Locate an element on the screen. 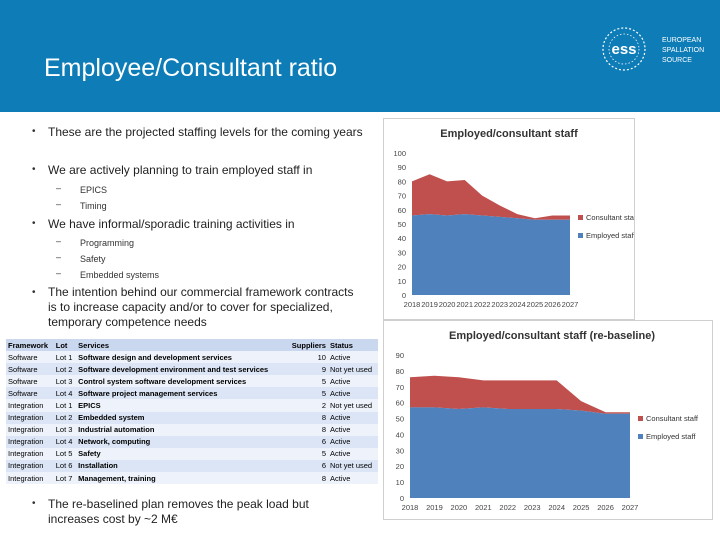 The height and width of the screenshot is (540, 720). lot-cell: Lot 1 is located at coordinates (65, 405).